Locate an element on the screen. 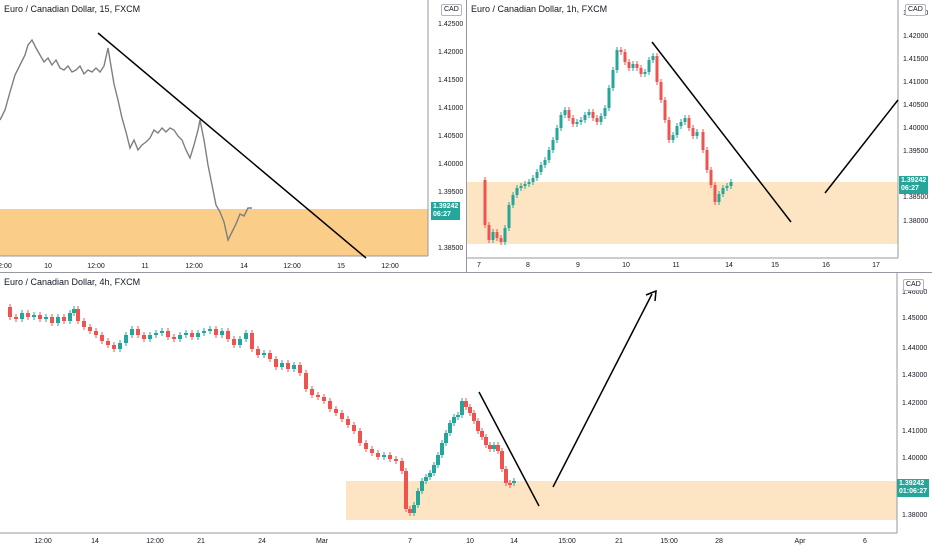  pane-divider-horizontal is located at coordinates (466, 272).